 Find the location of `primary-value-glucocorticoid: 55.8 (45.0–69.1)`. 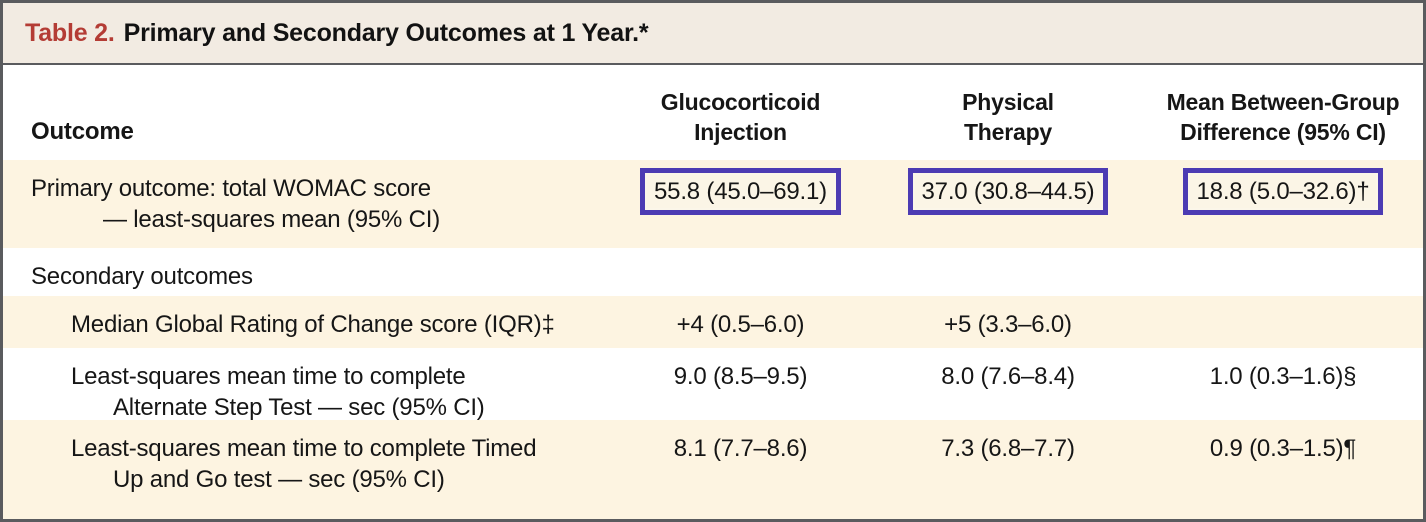

primary-value-glucocorticoid: 55.8 (45.0–69.1) is located at coordinates (740, 204).